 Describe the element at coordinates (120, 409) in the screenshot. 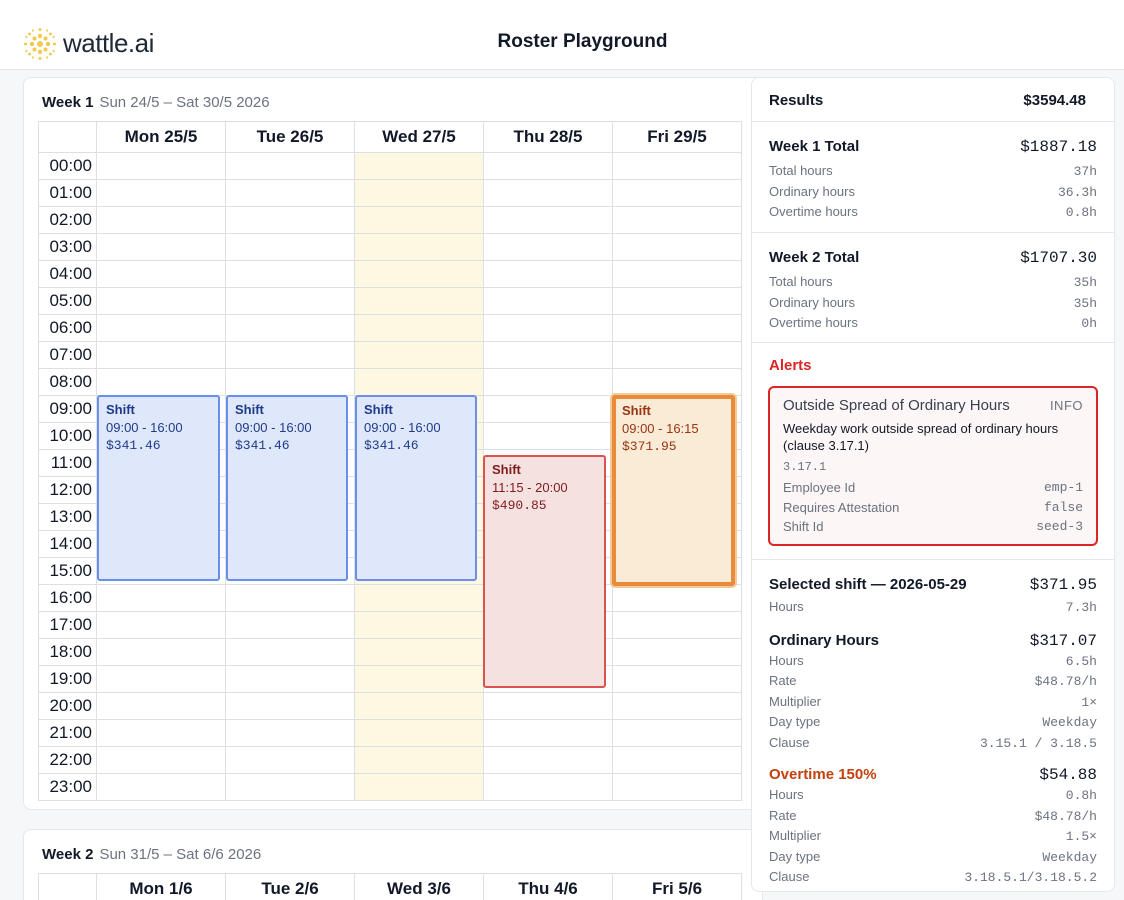

I see `shift-title: Shift` at that location.